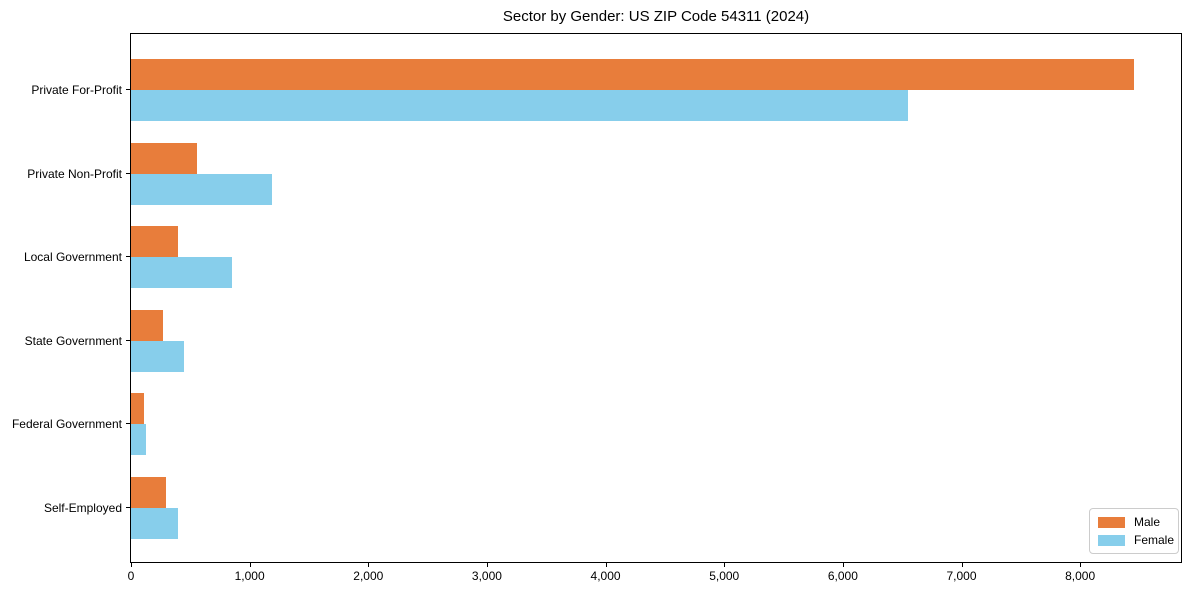 Image resolution: width=1200 pixels, height=600 pixels. Describe the element at coordinates (82, 508) in the screenshot. I see `y-tick-label: Self-Employed` at that location.